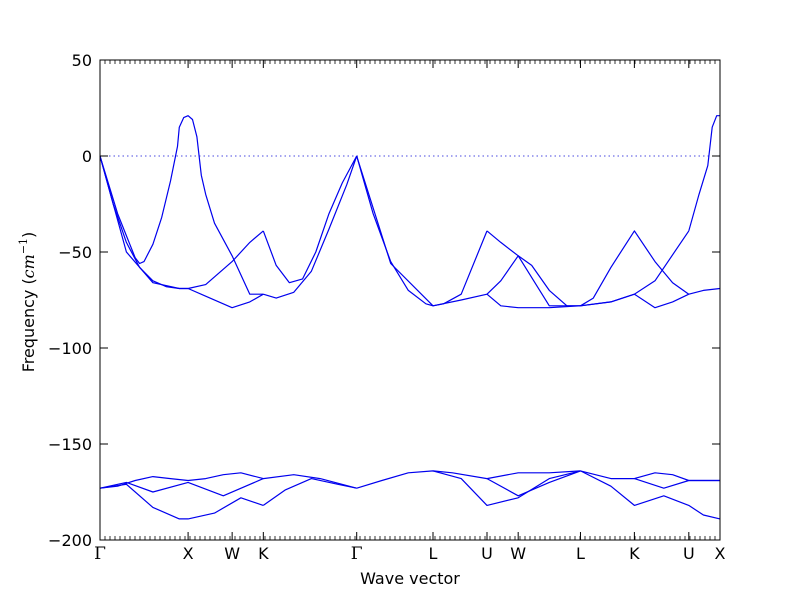 The width and height of the screenshot is (800, 600). Describe the element at coordinates (70, 444) in the screenshot. I see `y-tick-label: −150` at that location.